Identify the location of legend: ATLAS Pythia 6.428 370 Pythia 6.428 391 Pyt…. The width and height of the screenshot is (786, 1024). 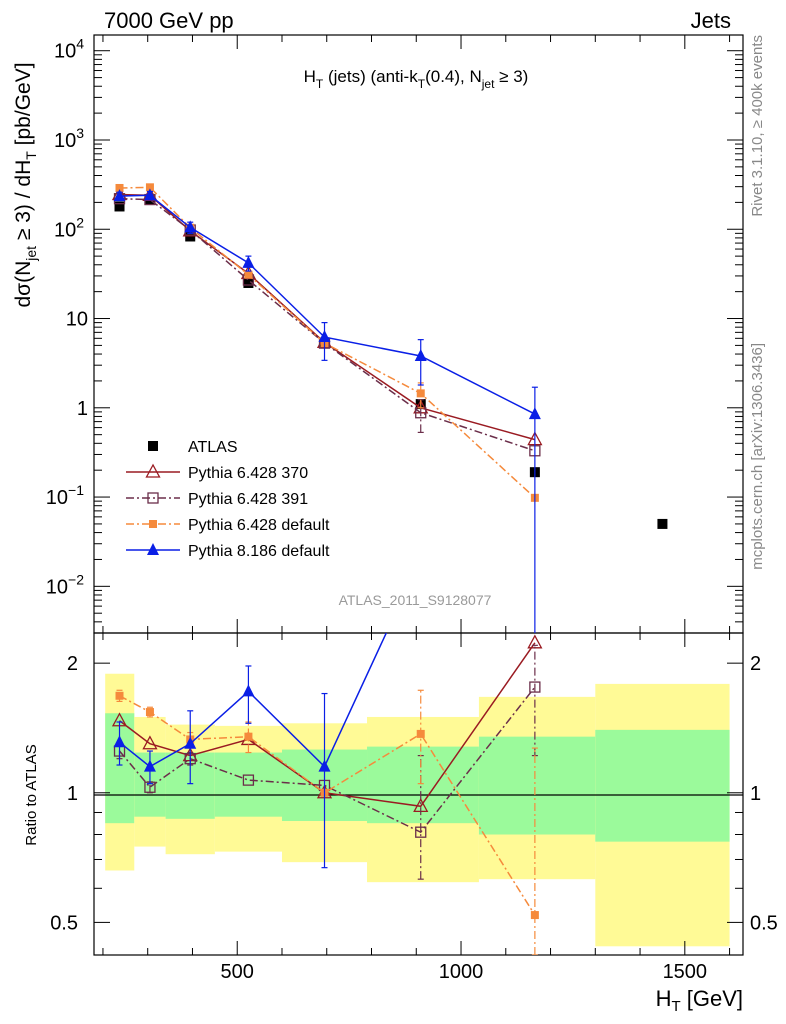
(228, 499).